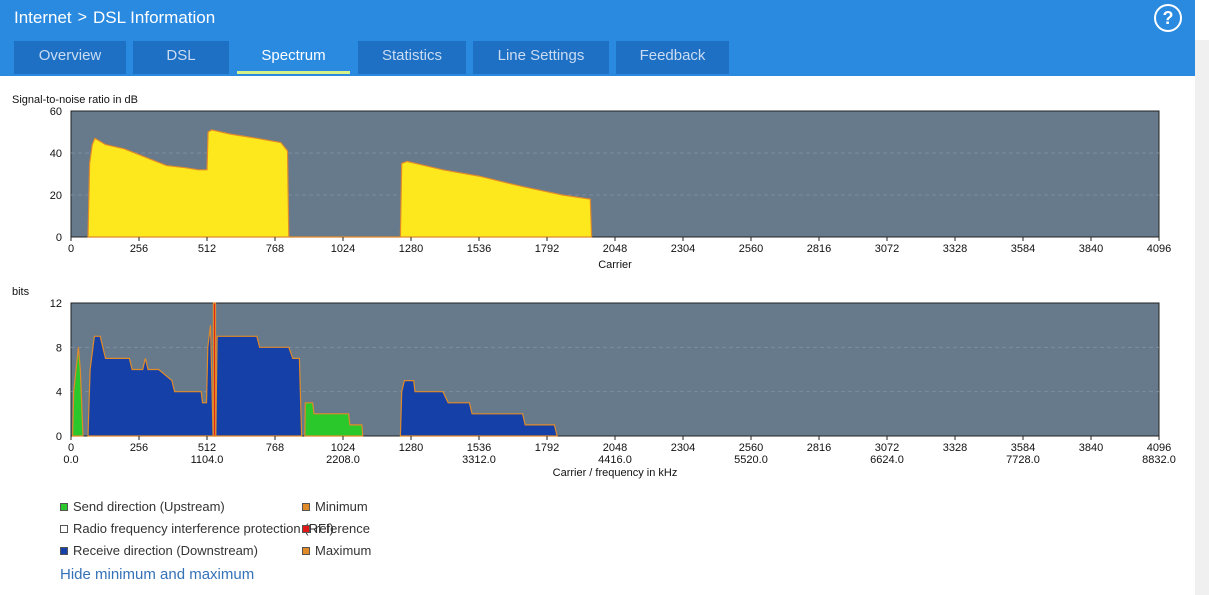 The image size is (1209, 595). I want to click on hide-min-max-link: Hide minimum and maximum, so click(157, 574).